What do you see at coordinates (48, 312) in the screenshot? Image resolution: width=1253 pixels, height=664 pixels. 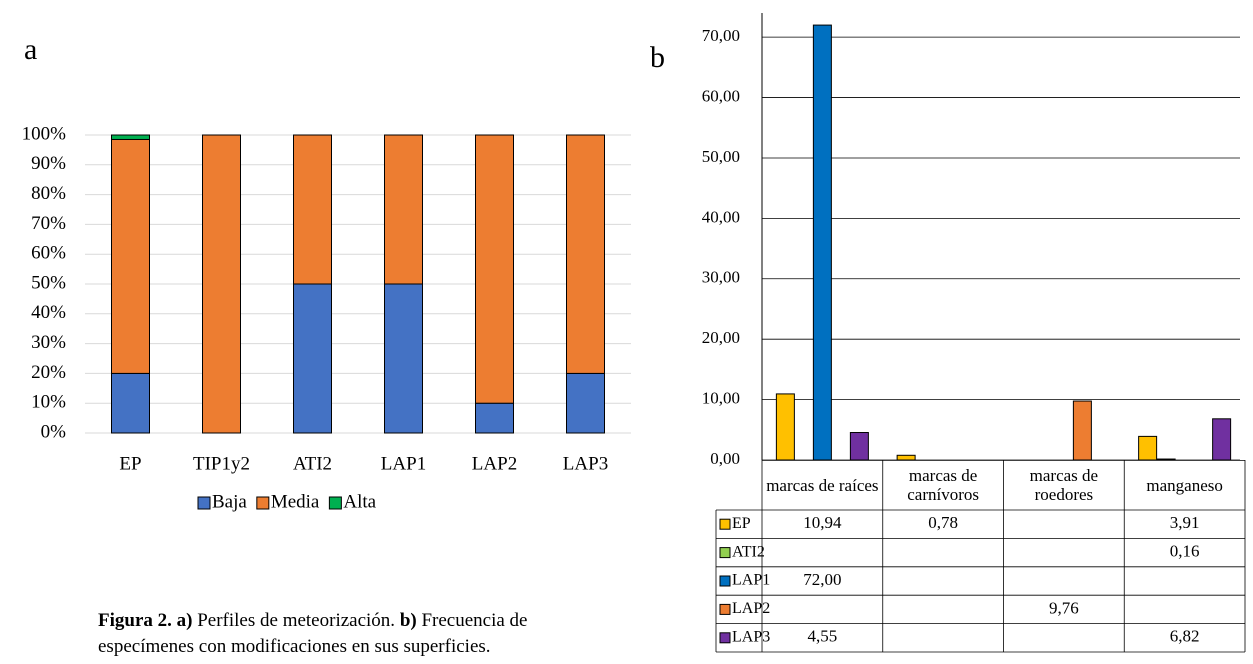 I see `y-tick-label: 40%` at bounding box center [48, 312].